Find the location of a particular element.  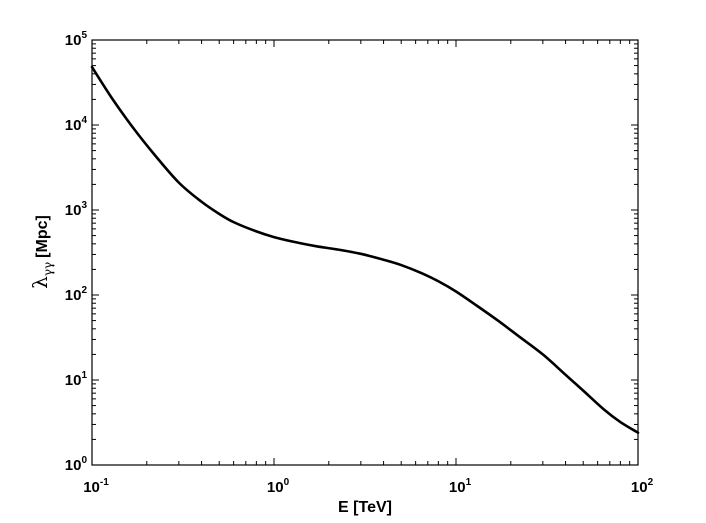

x-tick-label: 10⁻¹ is located at coordinates (96, 486).